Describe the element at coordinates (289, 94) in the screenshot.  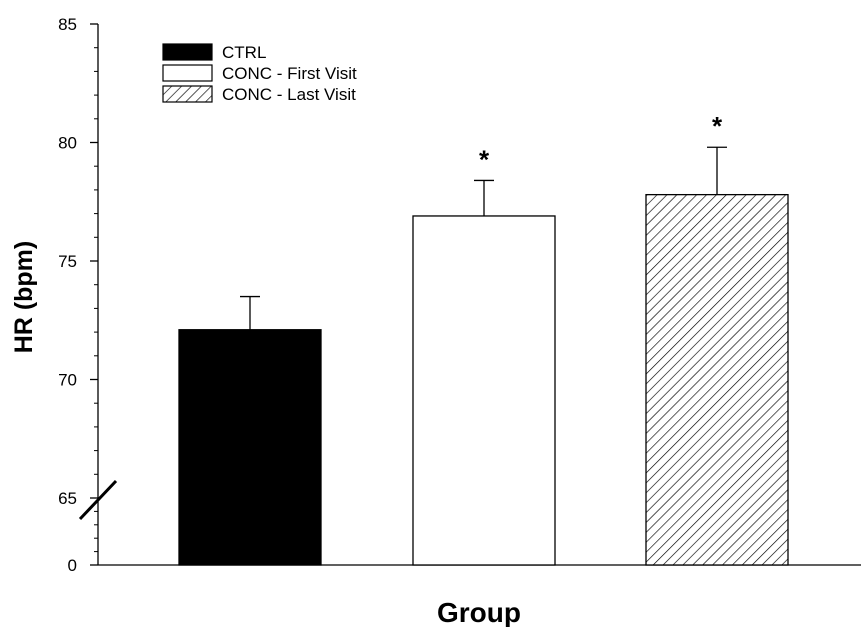
I see `legend-label: CONC - Last Visit` at that location.